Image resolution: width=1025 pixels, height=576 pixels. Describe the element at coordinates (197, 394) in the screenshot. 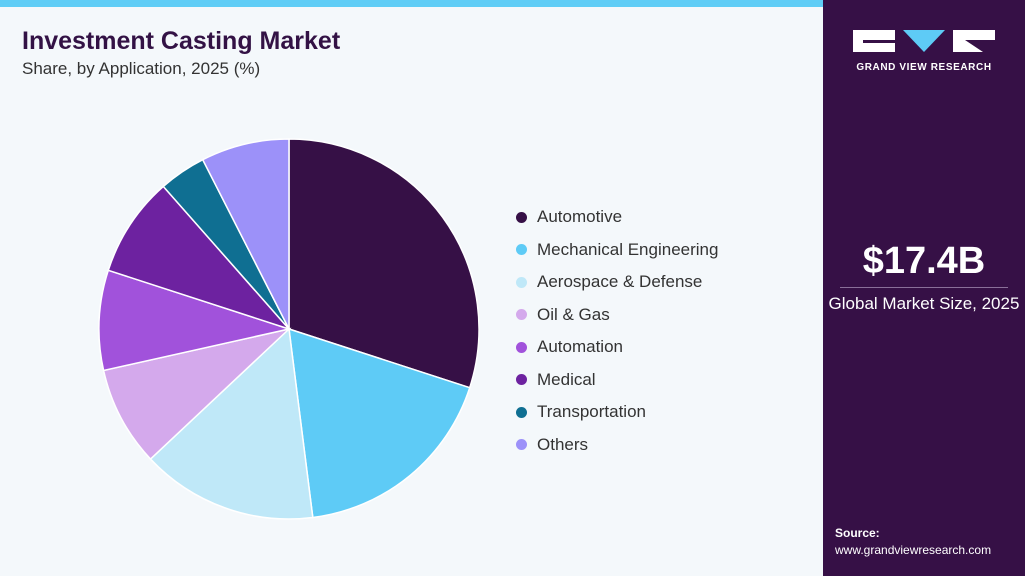

I see `pie-slice-oil-gas` at that location.